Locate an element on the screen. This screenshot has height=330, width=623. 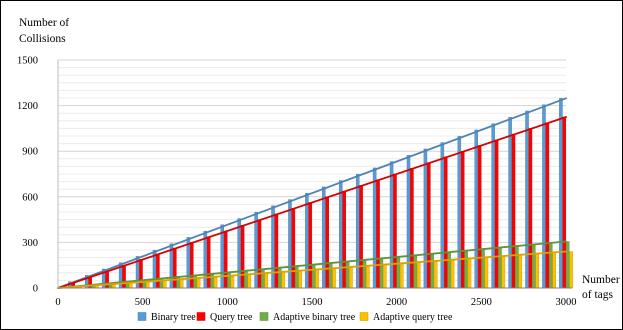
y-axis-title: Collisions is located at coordinates (42, 39).